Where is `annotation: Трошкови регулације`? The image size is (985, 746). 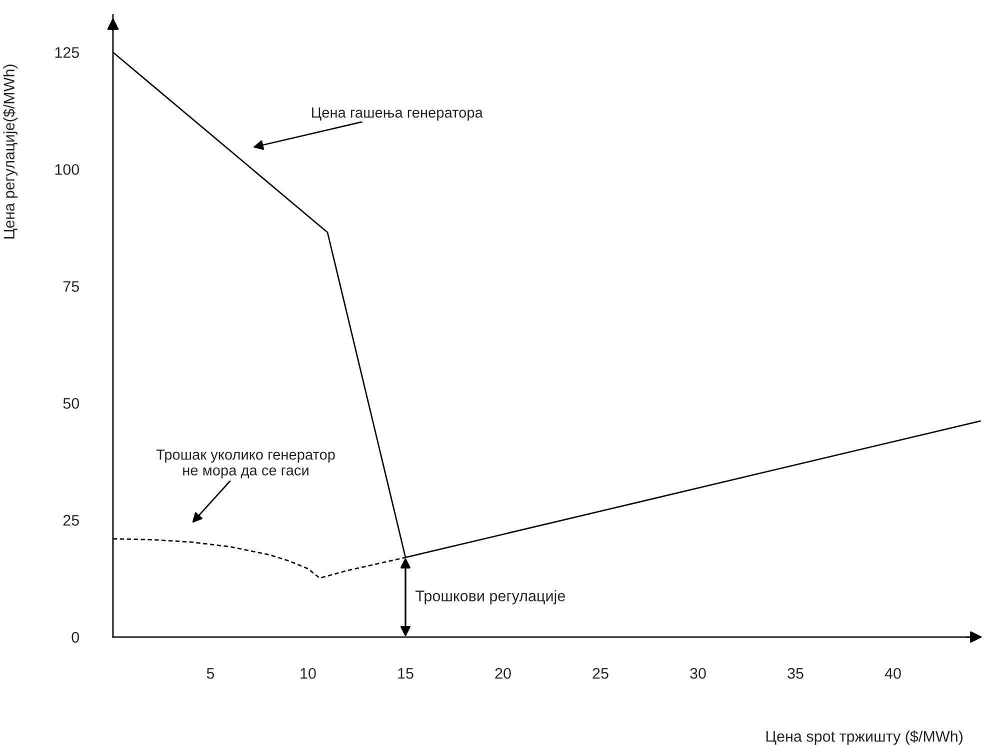
annotation: Трошкови регулације is located at coordinates (490, 597).